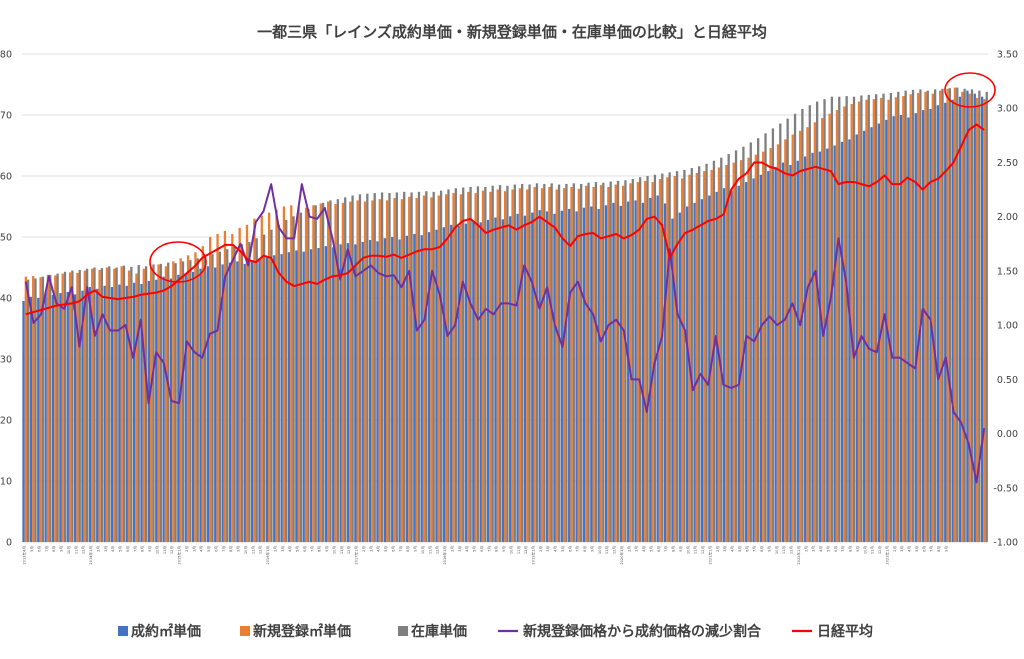 This screenshot has height=659, width=1024. What do you see at coordinates (6, 360) in the screenshot?
I see `y-left-tick-label: 30` at bounding box center [6, 360].